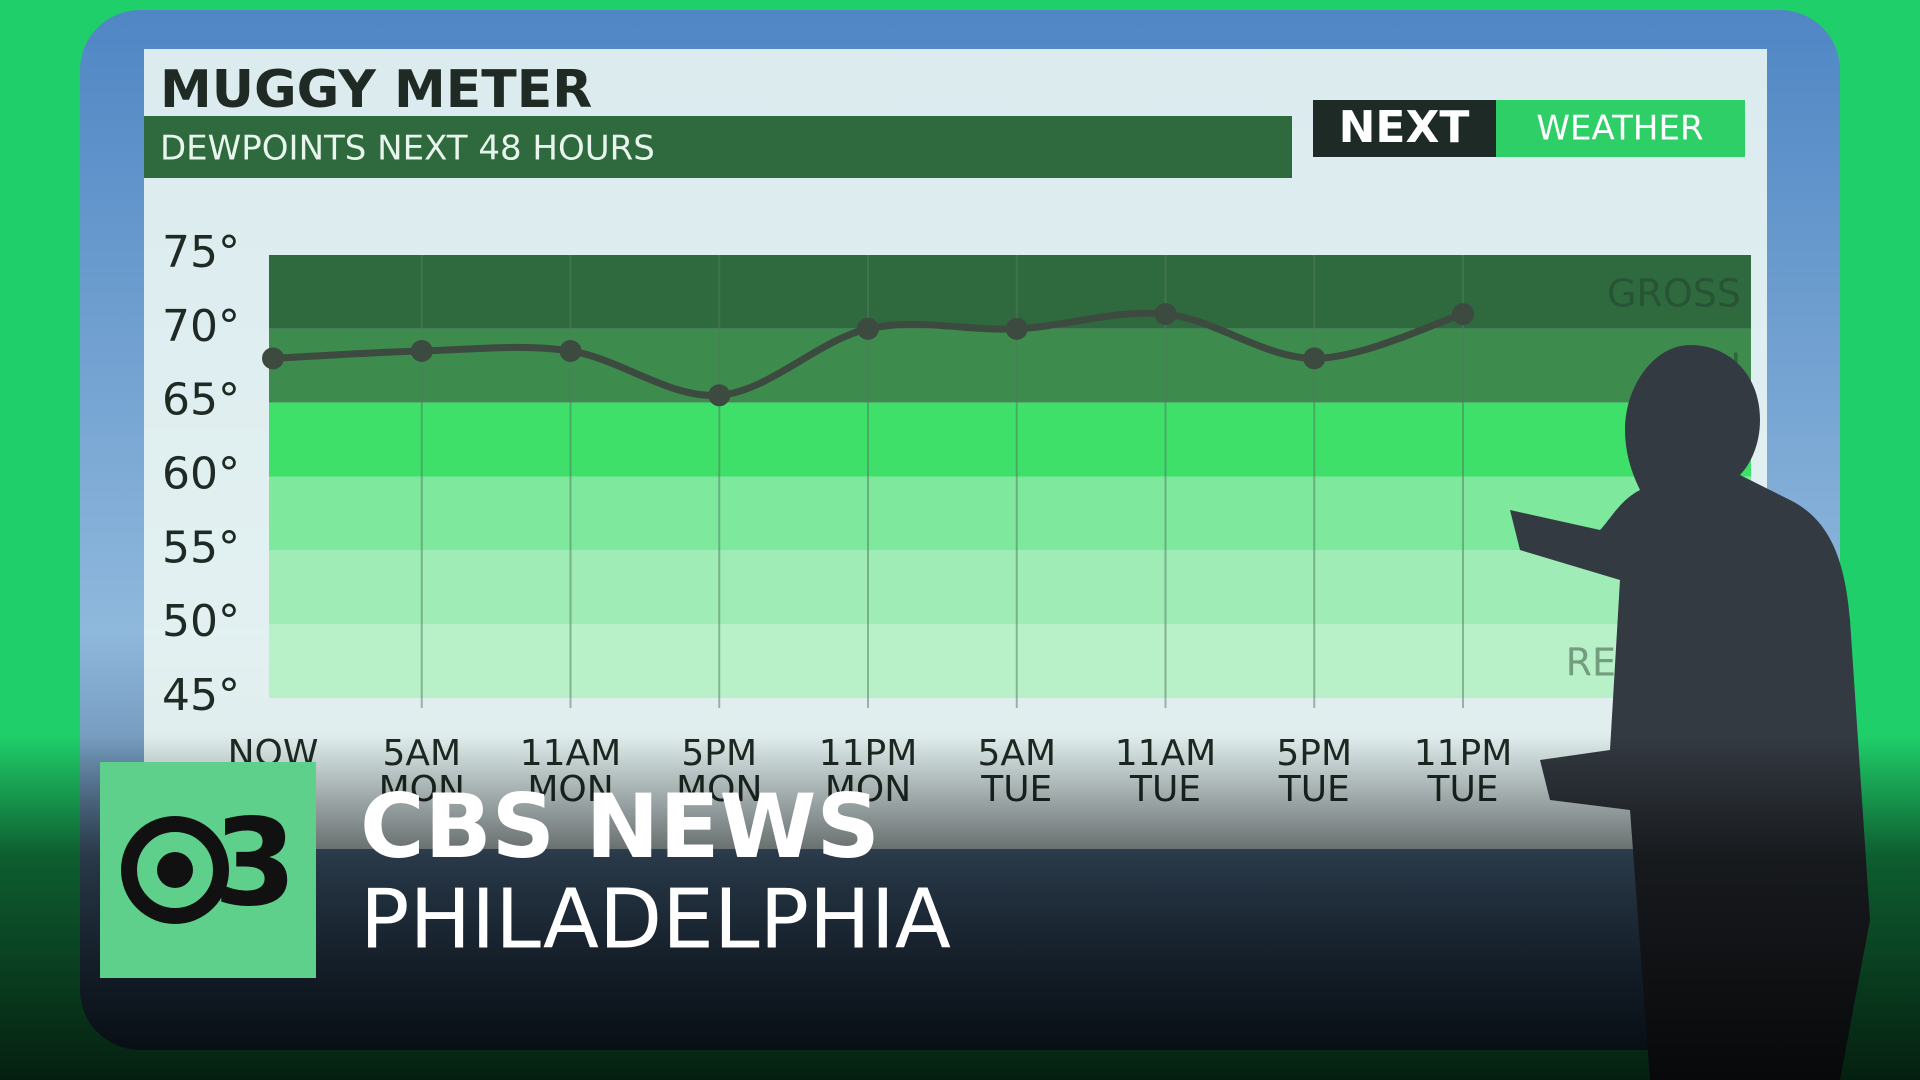 The height and width of the screenshot is (1080, 1920). I want to click on logo-weather-box, so click(1620, 128).